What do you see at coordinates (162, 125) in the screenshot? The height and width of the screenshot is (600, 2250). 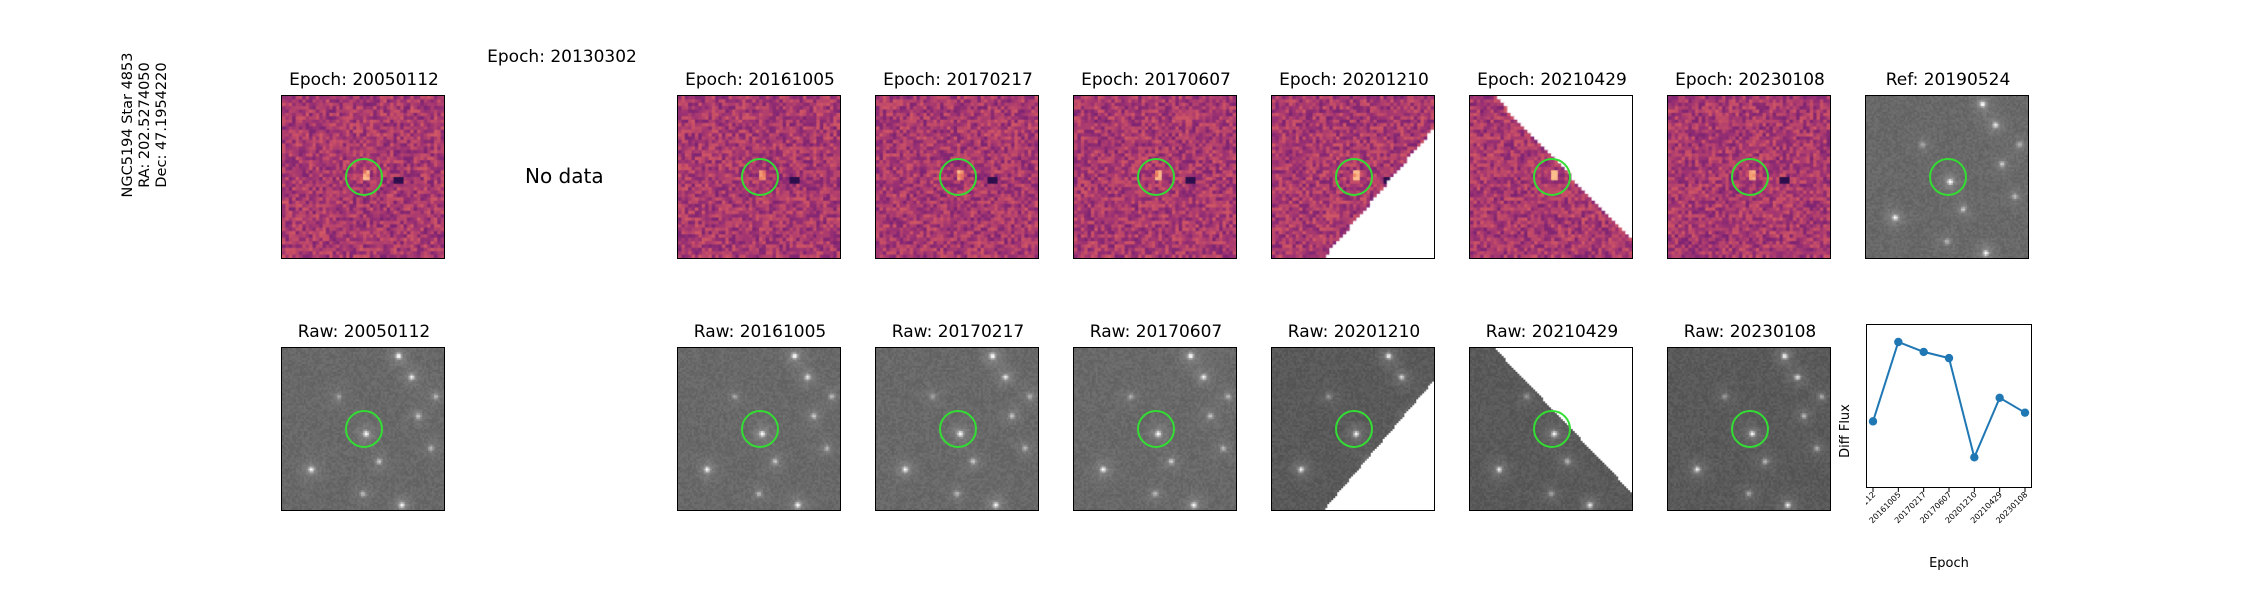 I see `target-dec: Dec: 47.1954220` at bounding box center [162, 125].